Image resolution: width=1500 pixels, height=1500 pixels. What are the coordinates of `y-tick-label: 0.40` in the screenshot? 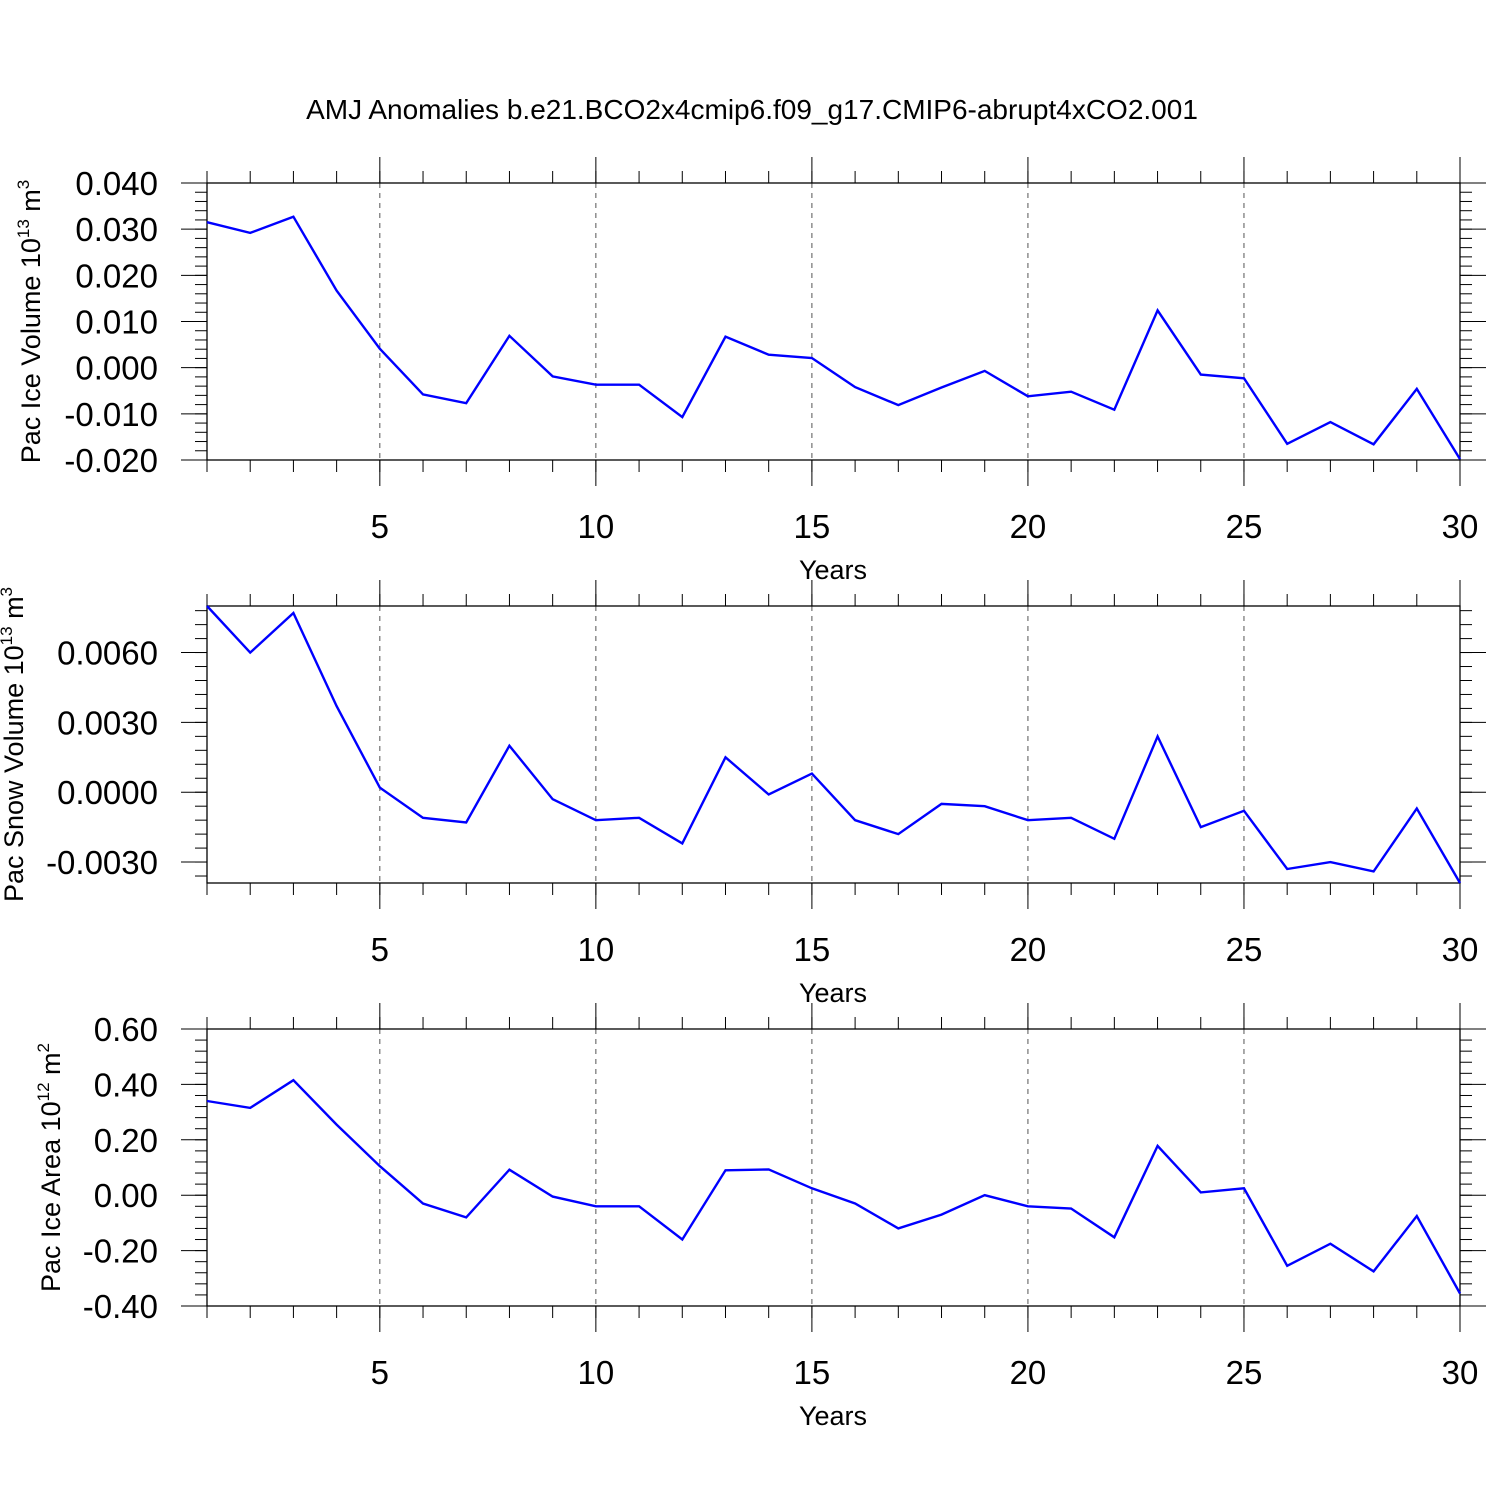 It's located at (126, 1084).